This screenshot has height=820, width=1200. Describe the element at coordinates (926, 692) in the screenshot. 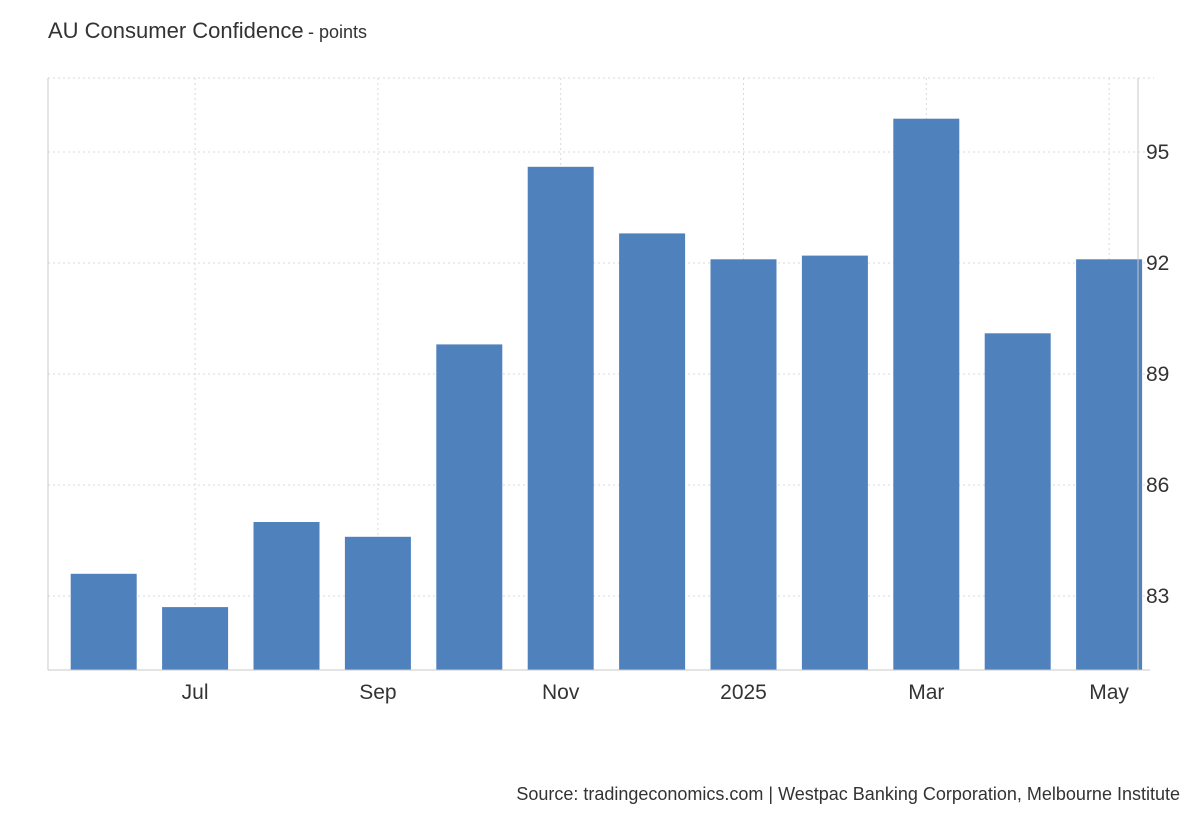

I see `x-tick-label: Mar` at that location.